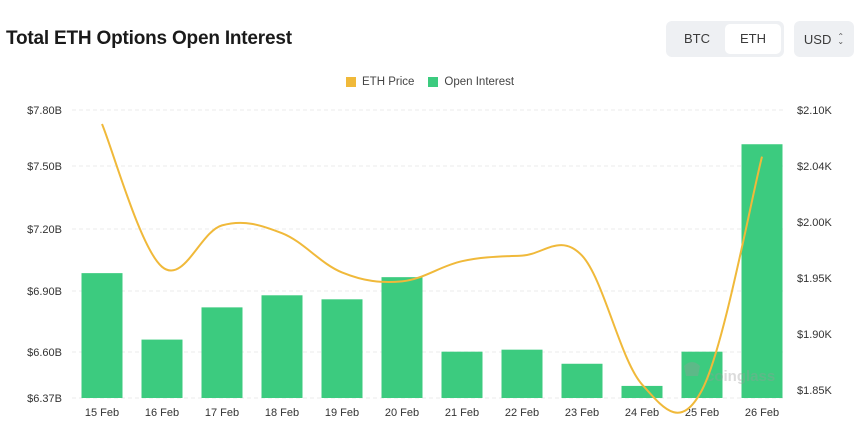 This screenshot has width=860, height=422. What do you see at coordinates (162, 413) in the screenshot?
I see `x-axis-tick: 16 Feb` at bounding box center [162, 413].